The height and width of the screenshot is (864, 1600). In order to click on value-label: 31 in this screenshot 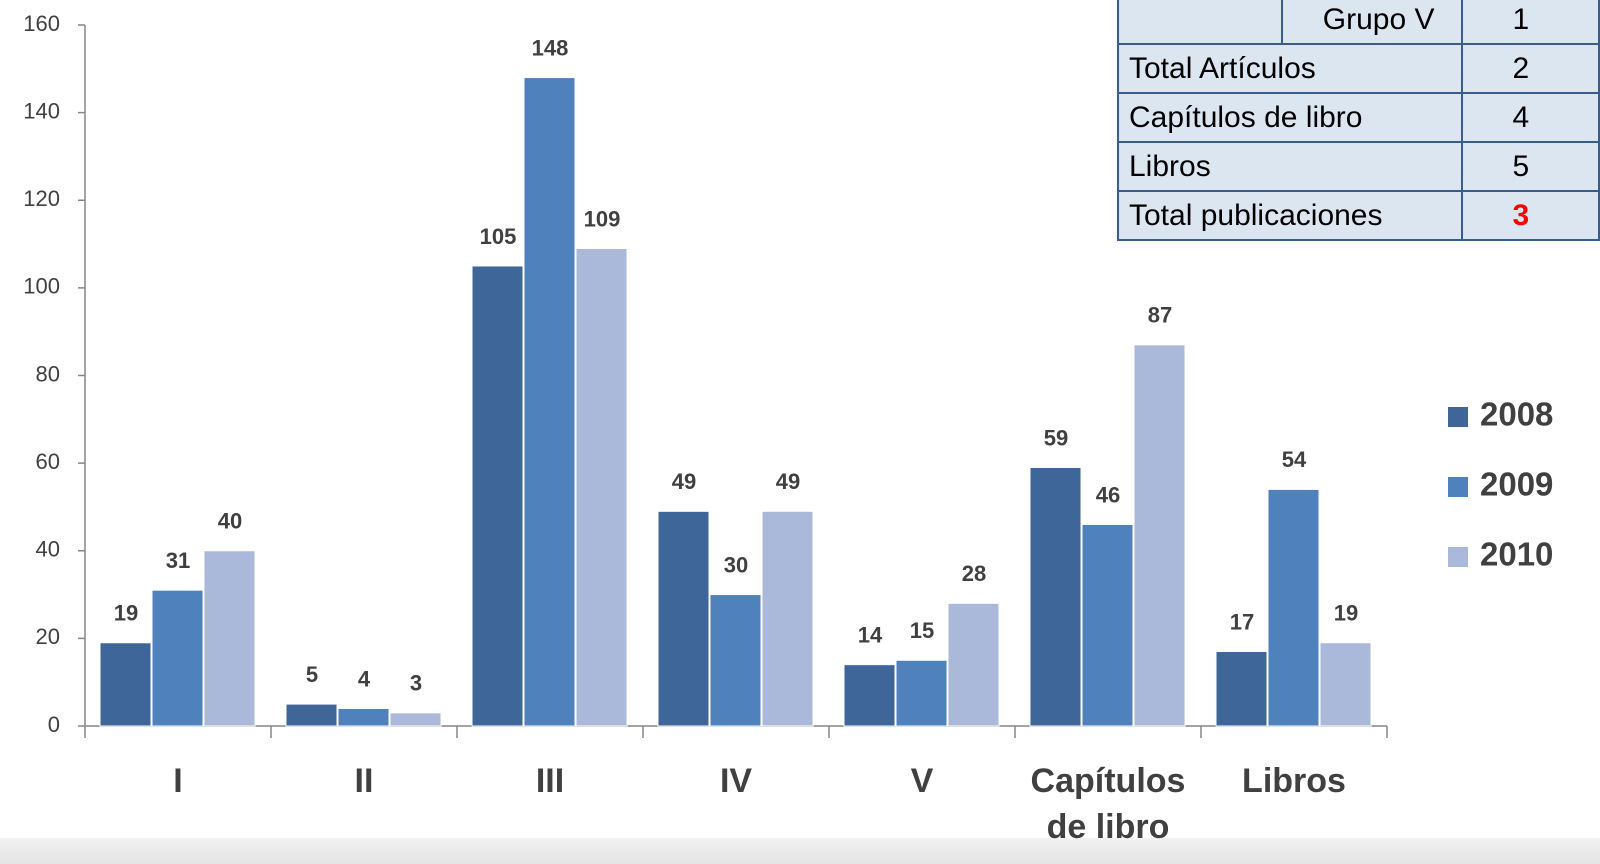, I will do `click(178, 560)`.